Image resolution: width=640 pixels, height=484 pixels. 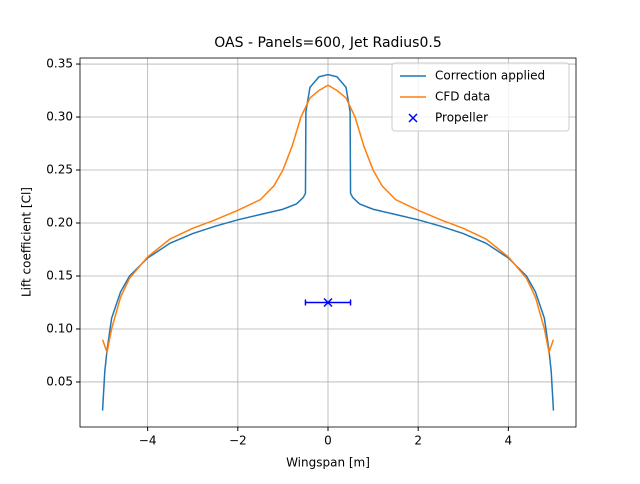 I want to click on y-axis-label: Lift coefficient [Cl], so click(x=27, y=242).